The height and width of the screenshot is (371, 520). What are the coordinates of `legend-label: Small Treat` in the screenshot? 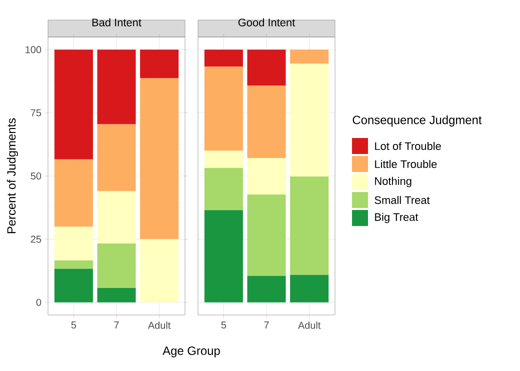 It's located at (402, 200).